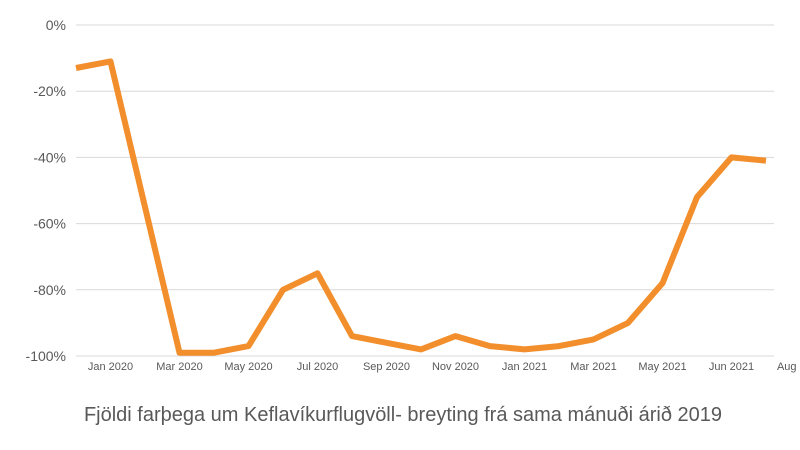 This screenshot has height=450, width=800. I want to click on x-tick-label: May 2020, so click(248, 367).